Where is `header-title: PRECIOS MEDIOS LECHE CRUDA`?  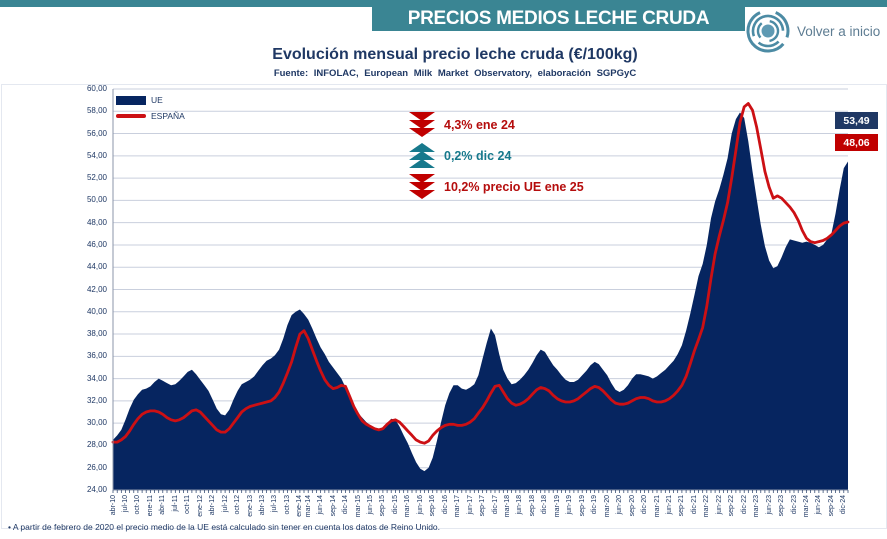
header-title: PRECIOS MEDIOS LECHE CRUDA is located at coordinates (558, 18).